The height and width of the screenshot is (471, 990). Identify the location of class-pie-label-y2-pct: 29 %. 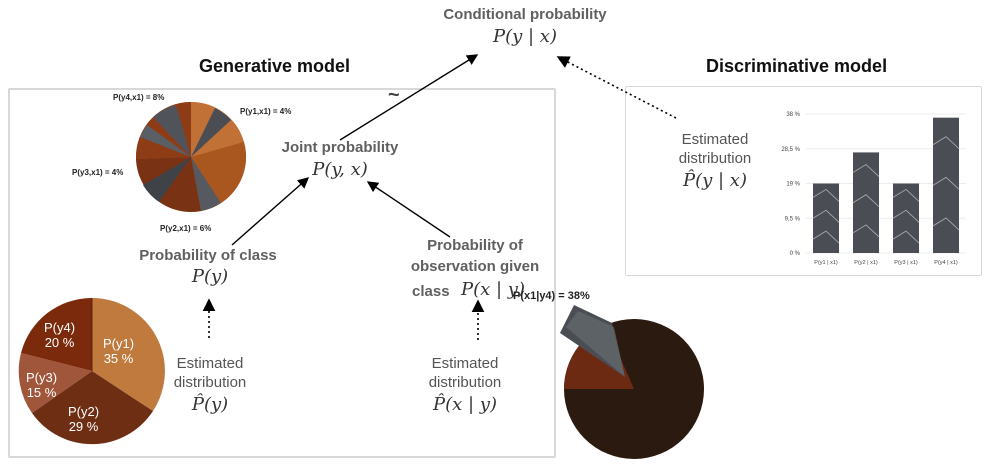
(83, 426).